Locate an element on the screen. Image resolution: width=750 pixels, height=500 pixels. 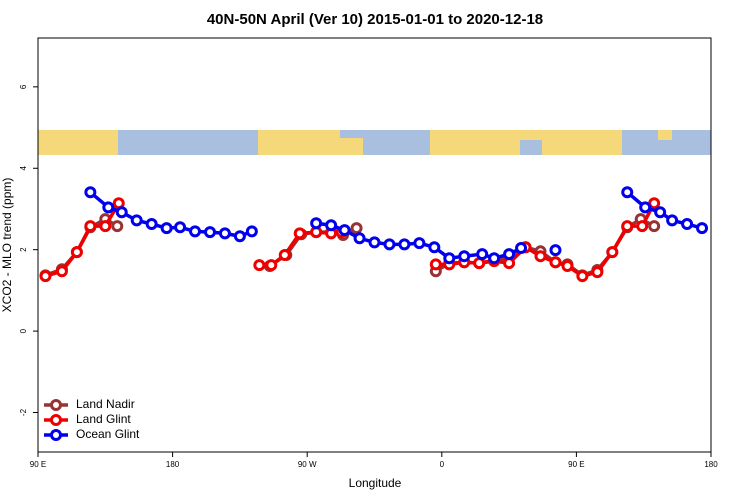
y-tick-label: 4 is located at coordinates (23, 167).